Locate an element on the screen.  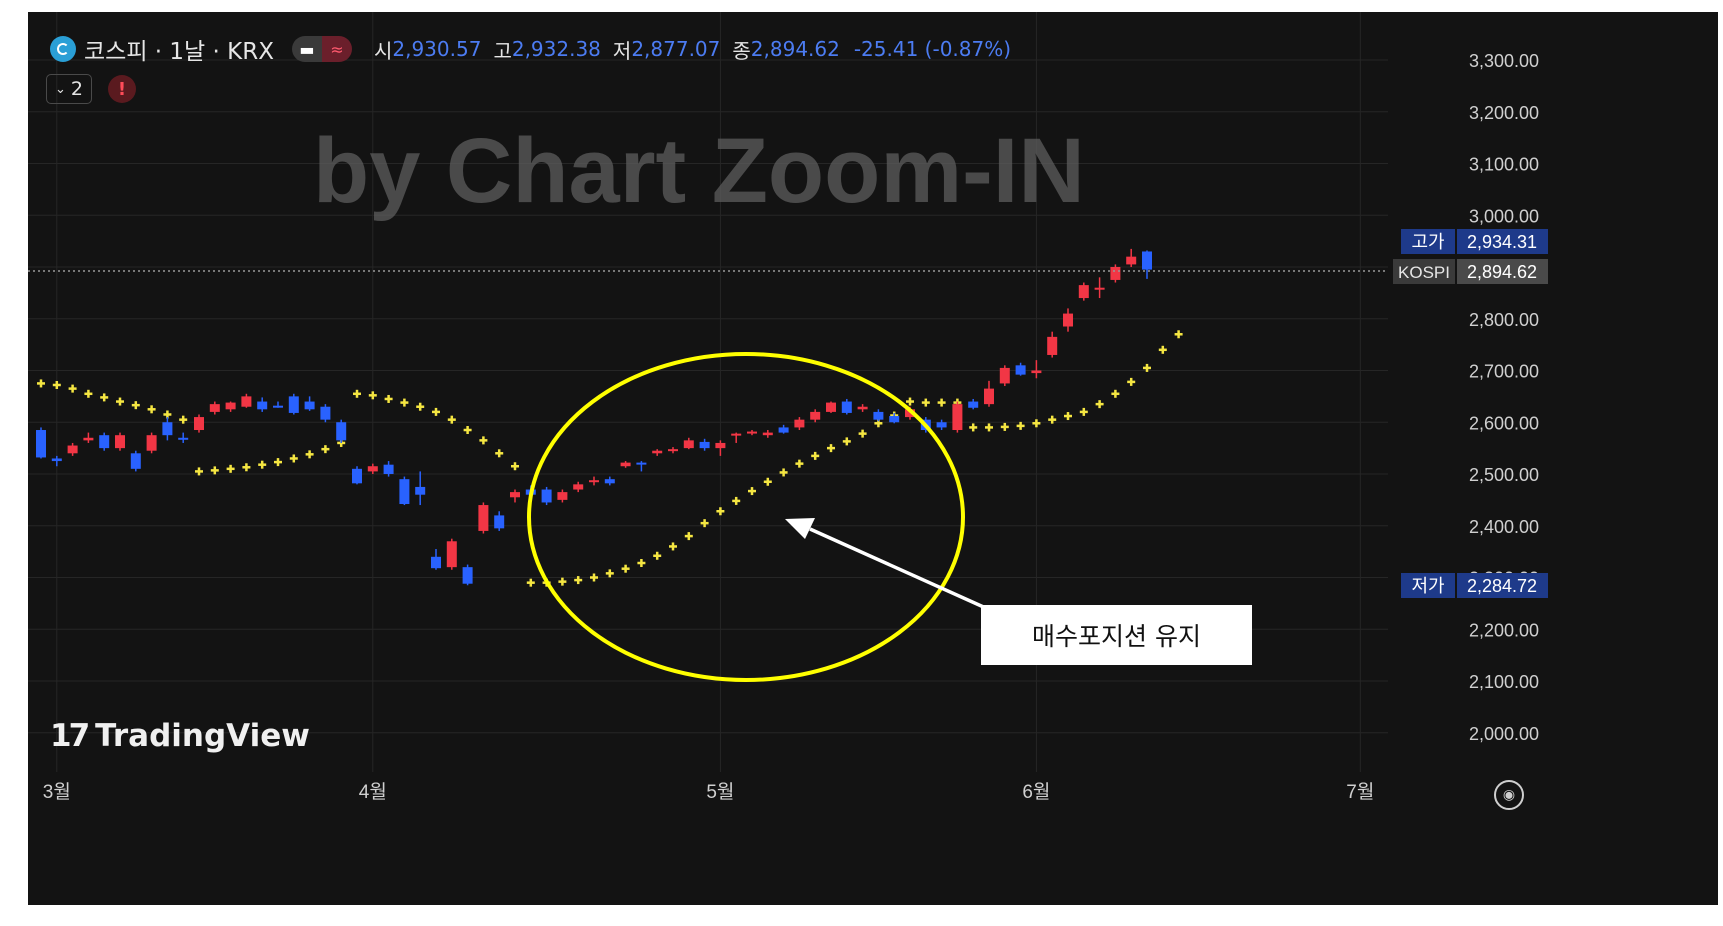
y-tick-label: 2,200.00 is located at coordinates (1504, 630).